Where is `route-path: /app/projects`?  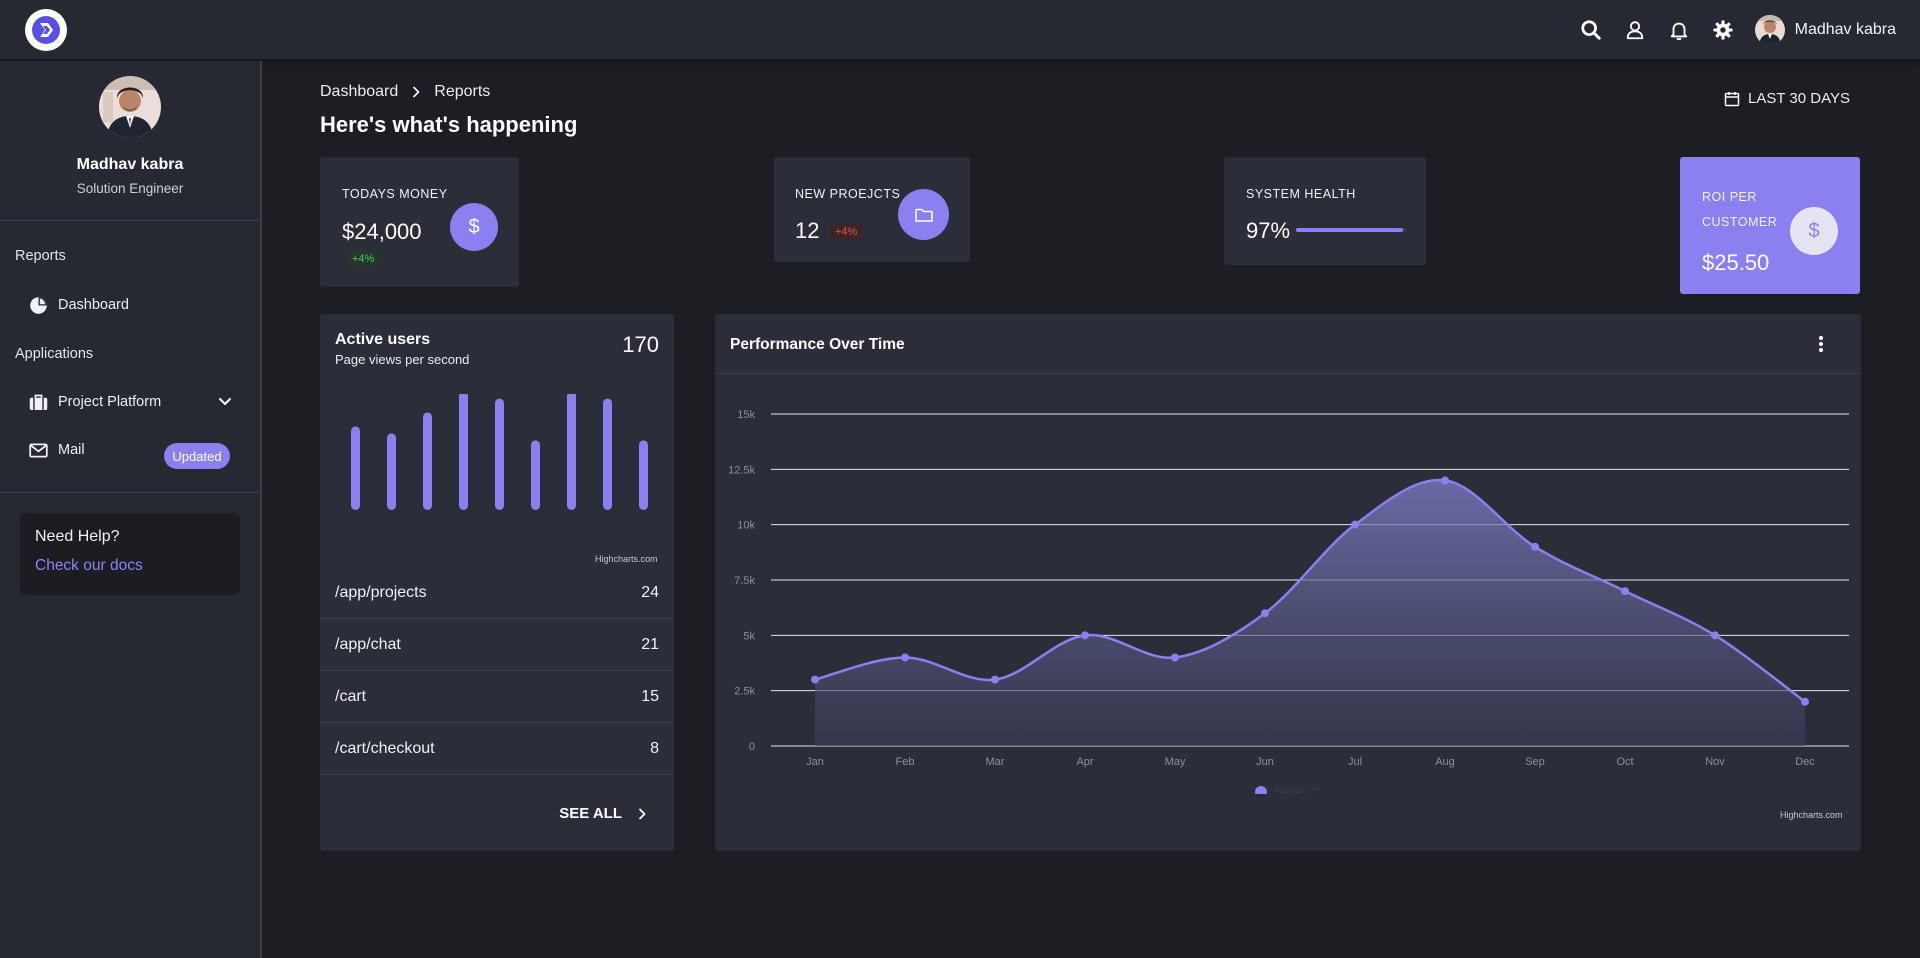 route-path: /app/projects is located at coordinates (381, 592).